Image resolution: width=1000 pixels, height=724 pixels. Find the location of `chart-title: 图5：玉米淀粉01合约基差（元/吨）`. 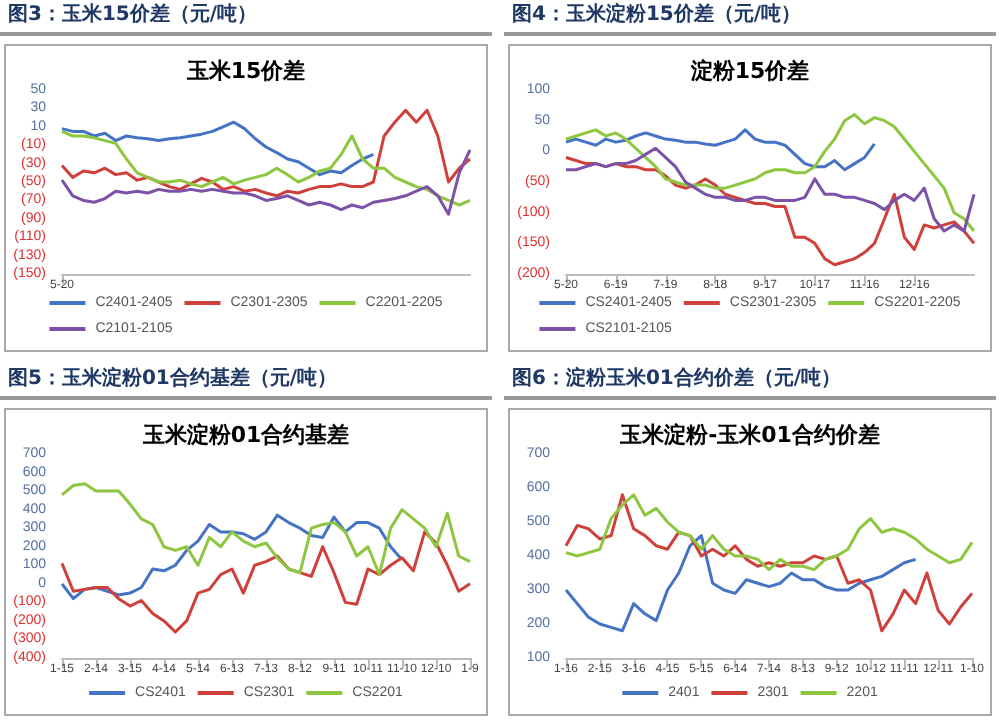

chart-title: 图5：玉米淀粉01合约基差（元/吨） is located at coordinates (246, 382).